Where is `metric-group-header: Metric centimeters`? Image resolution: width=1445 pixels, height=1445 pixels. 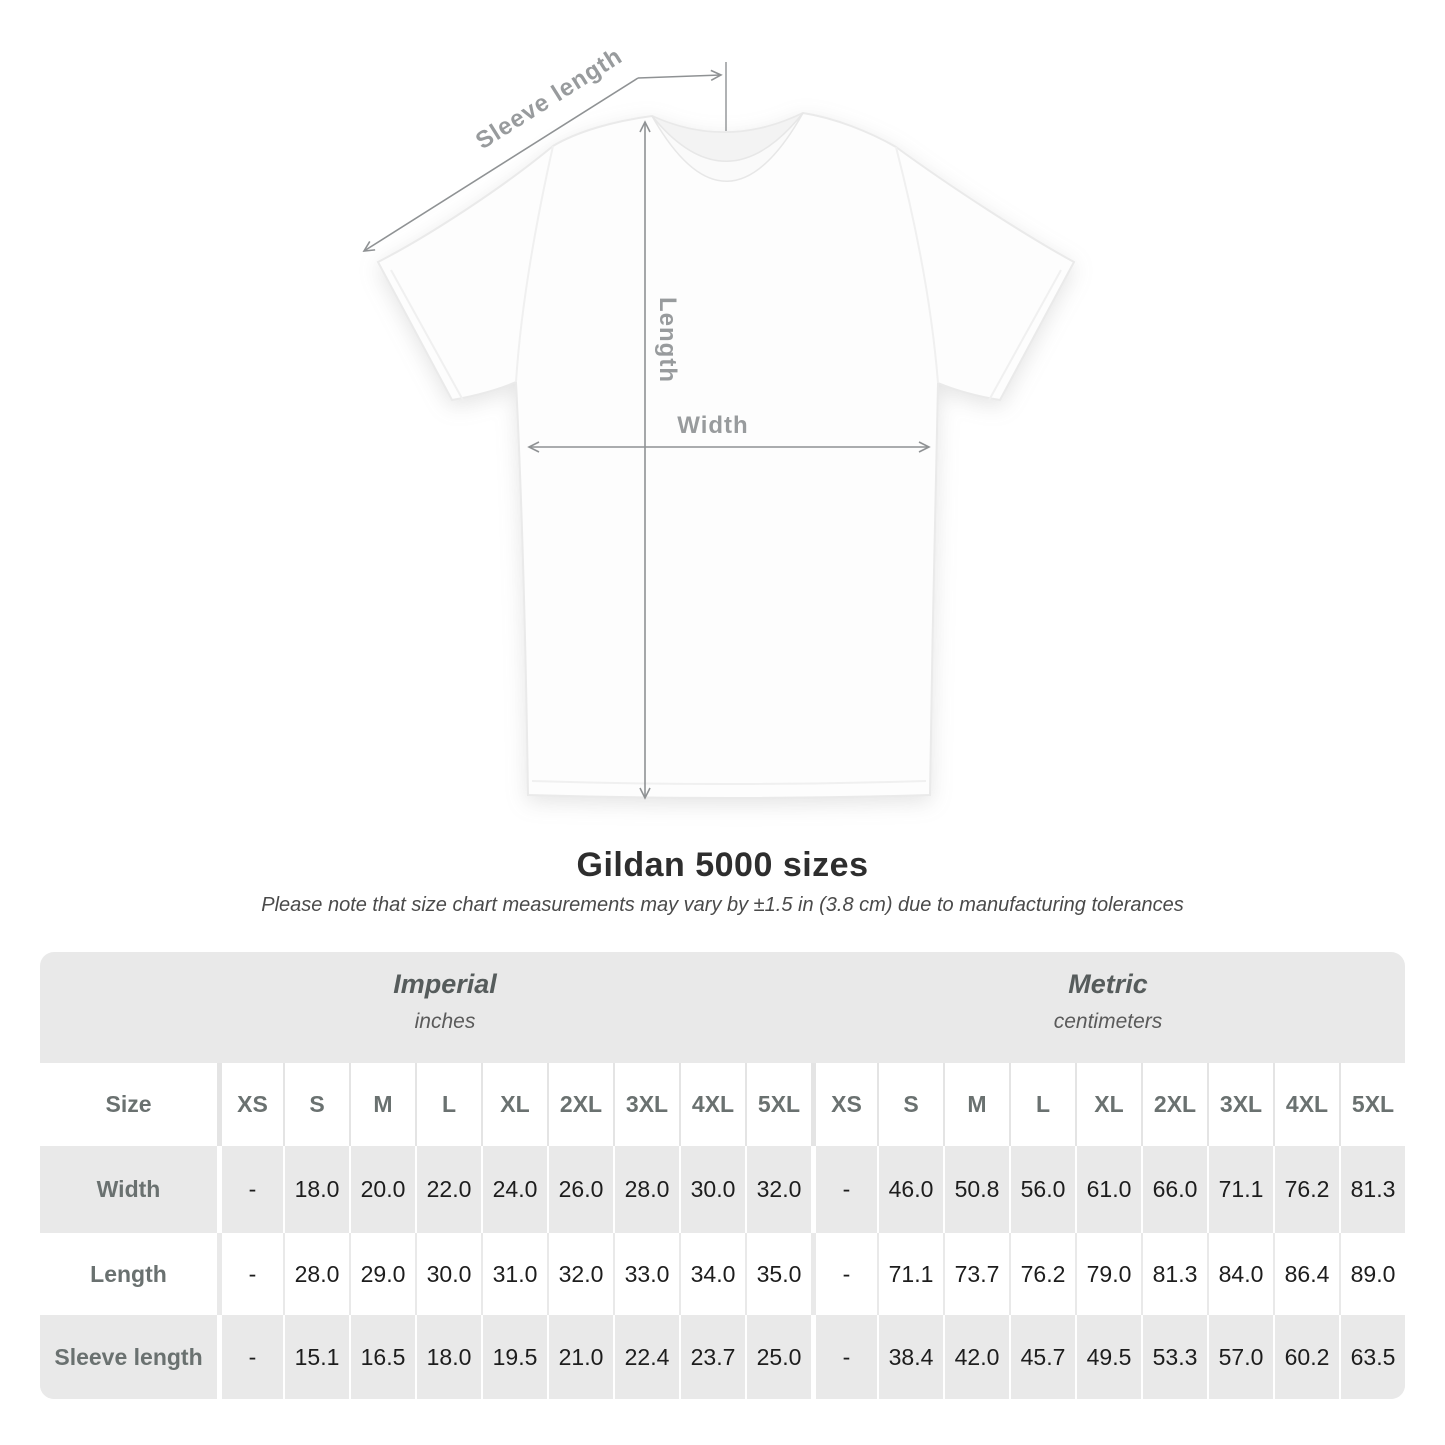
metric-group-header: Metric centimeters is located at coordinates (1108, 1001).